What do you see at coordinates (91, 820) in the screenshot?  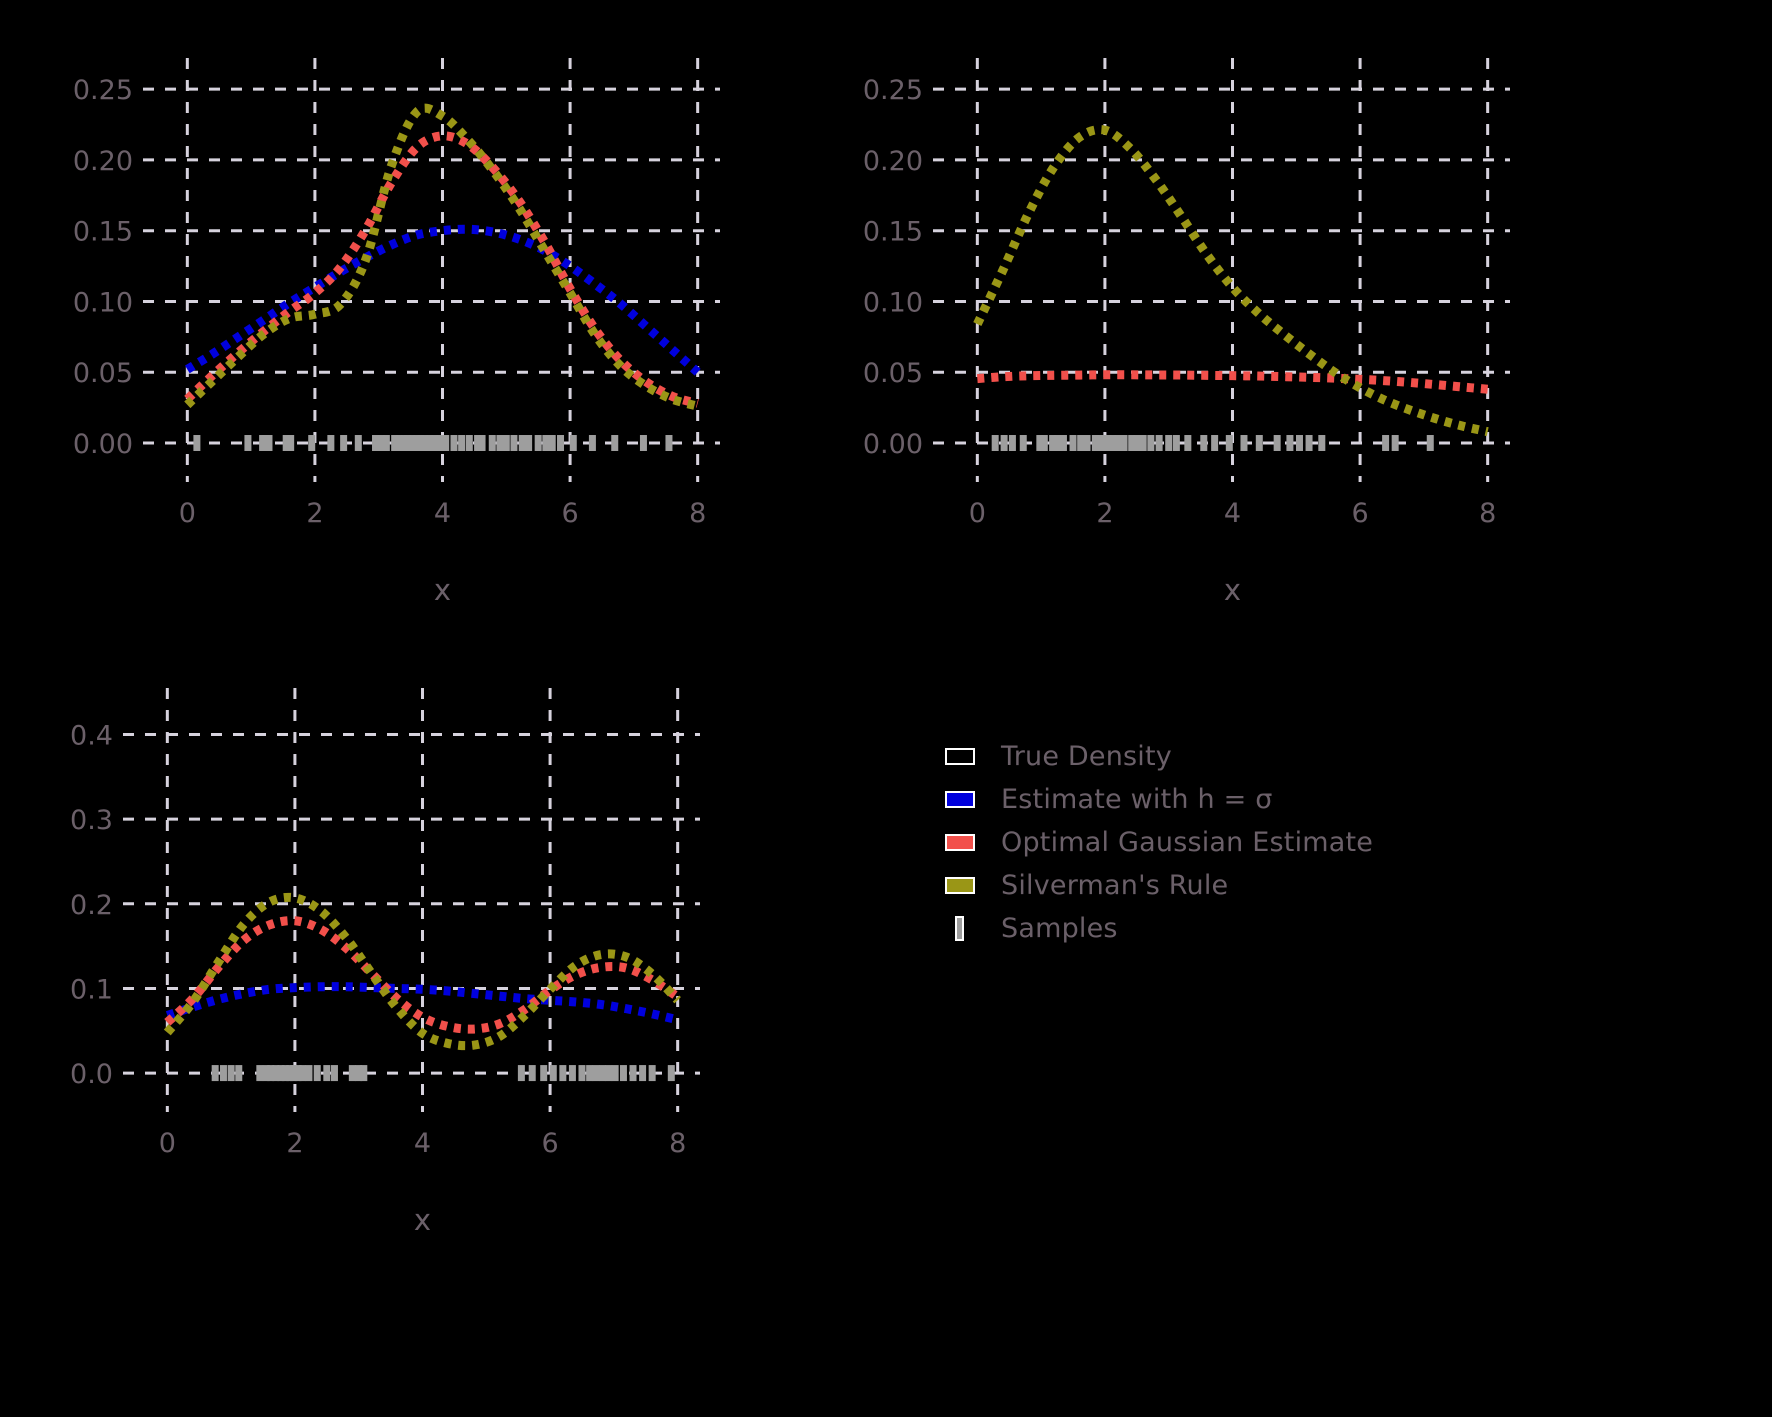 I see `y-tick-label: 0.3` at bounding box center [91, 820].